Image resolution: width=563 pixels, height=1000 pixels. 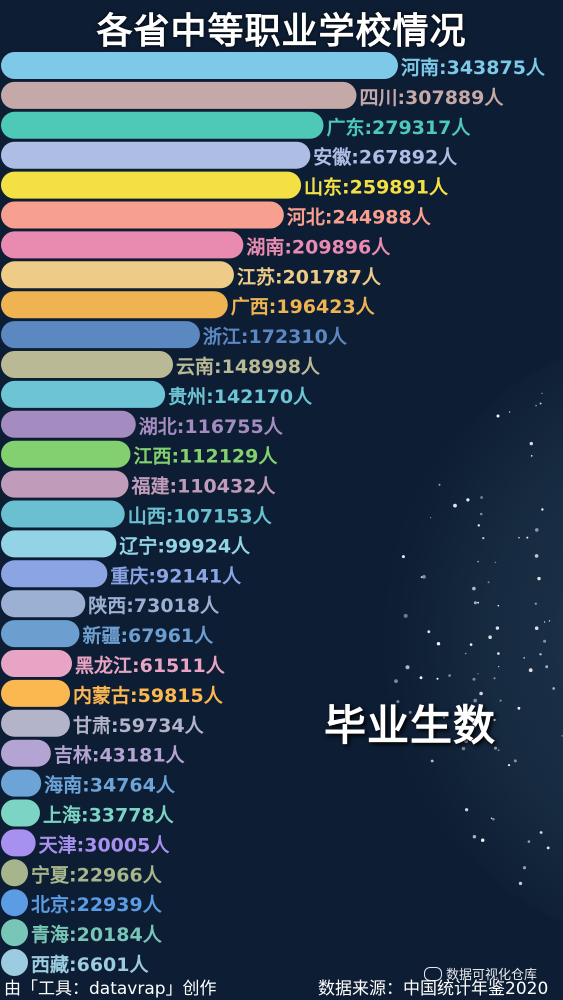 What do you see at coordinates (21, 783) in the screenshot?
I see `bar-海南` at bounding box center [21, 783].